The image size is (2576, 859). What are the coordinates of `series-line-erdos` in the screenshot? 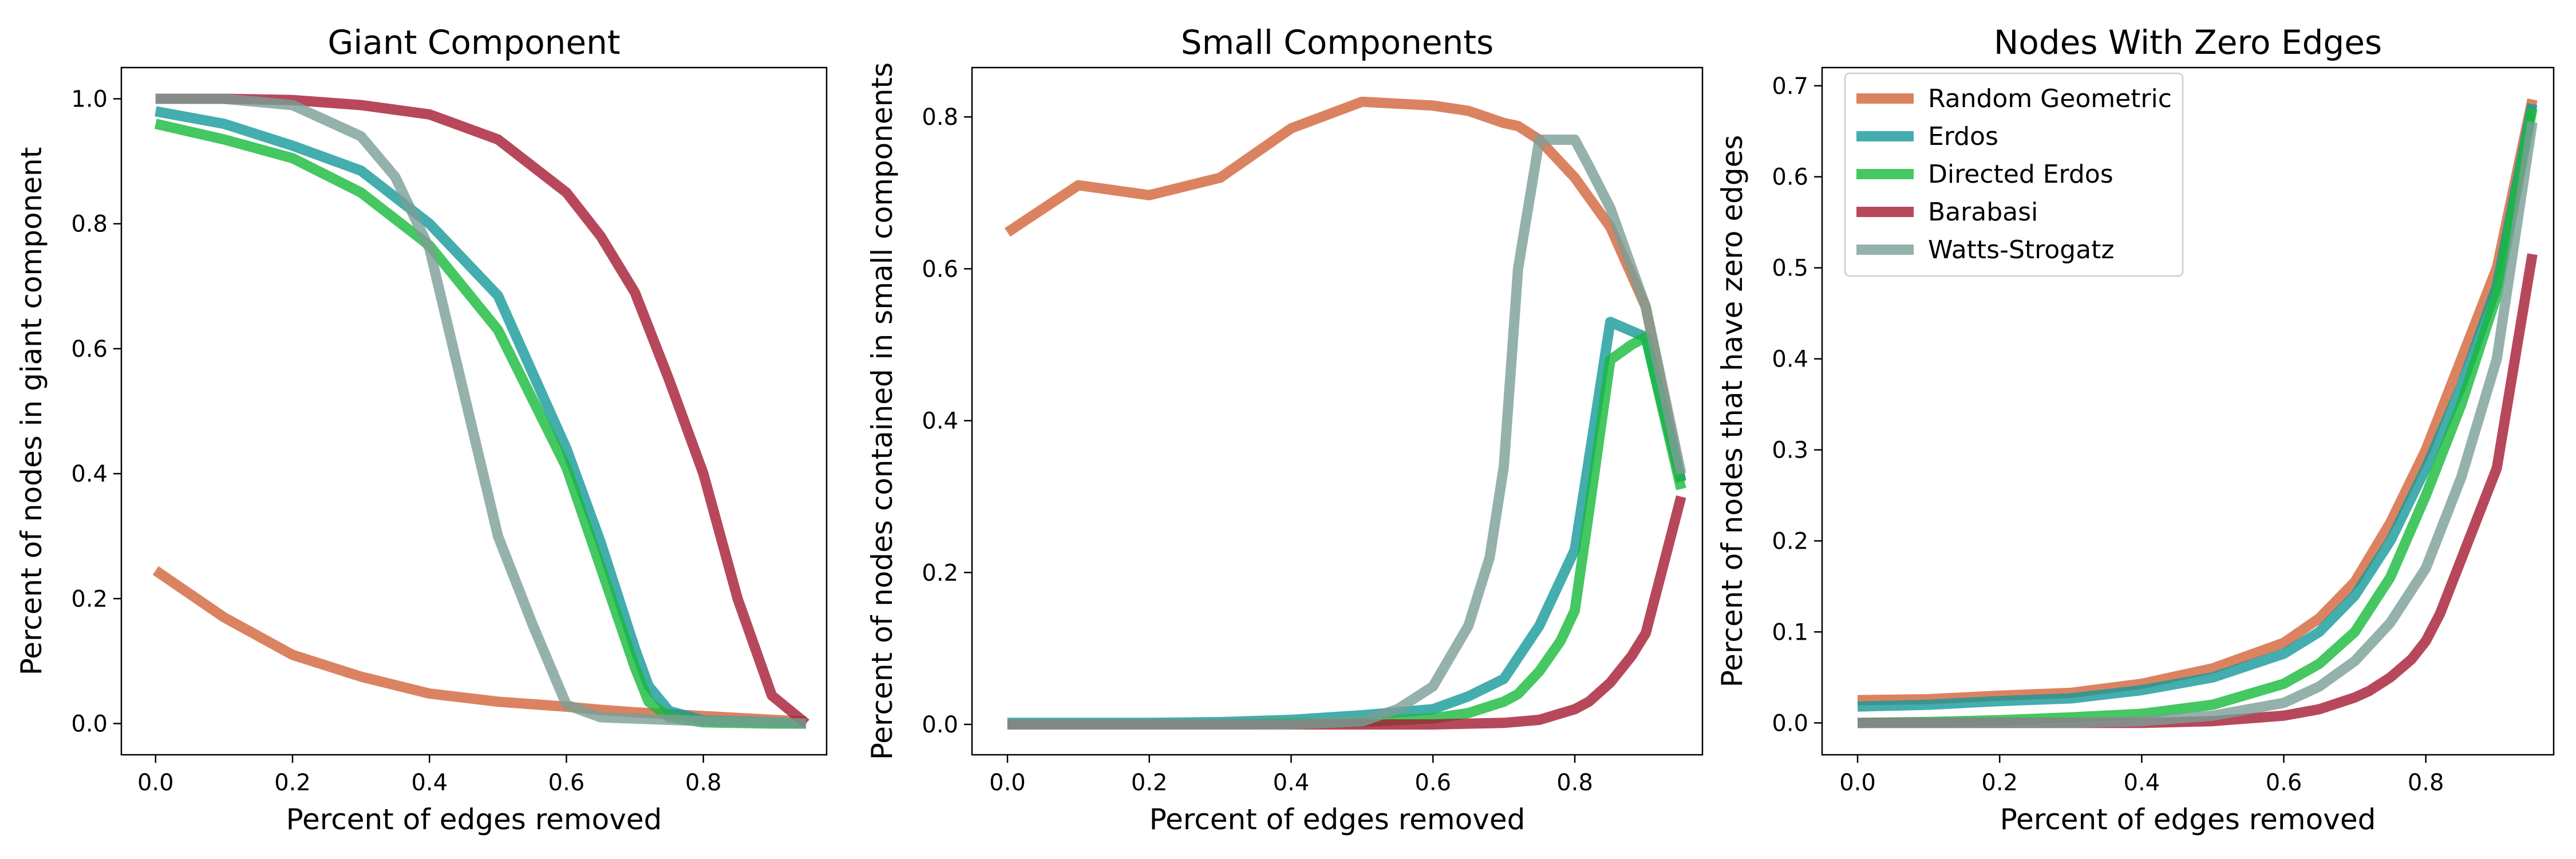 It's located at (1346, 522).